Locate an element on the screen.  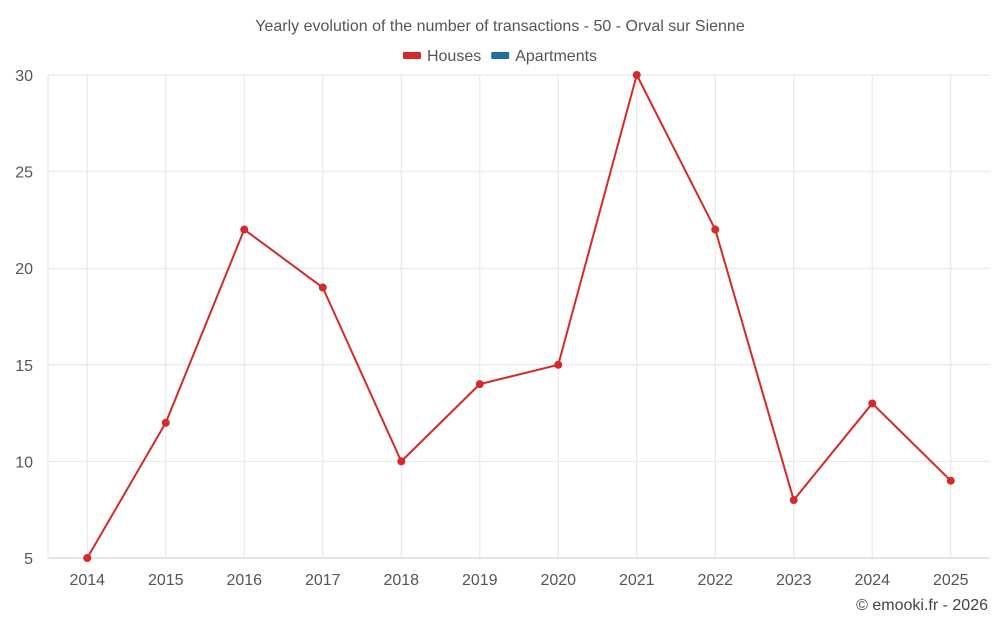
x-tick-label: 2015 is located at coordinates (166, 580).